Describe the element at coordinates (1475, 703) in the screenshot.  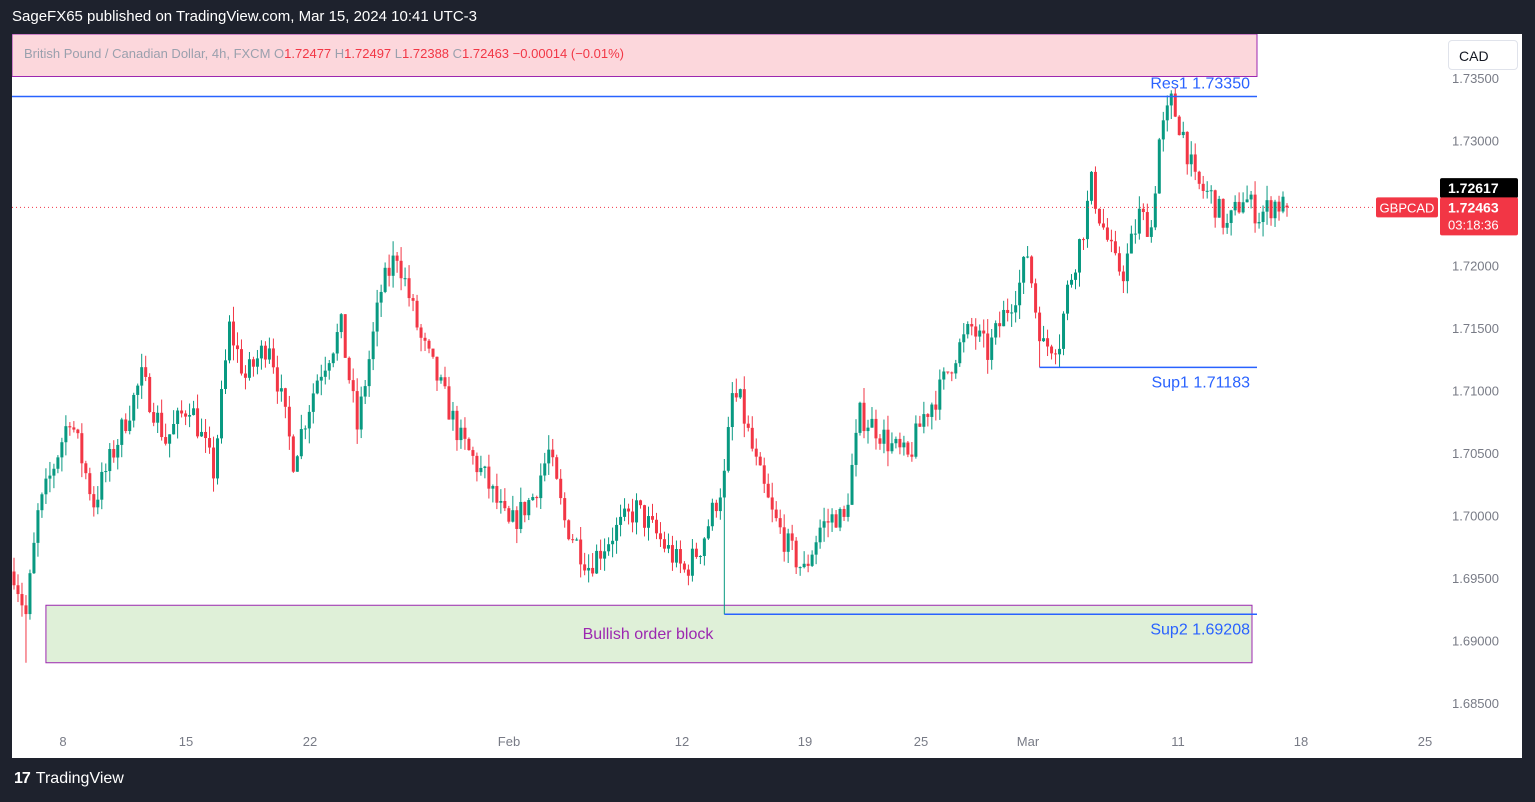
I see `y-tick-label: 1.68500` at that location.